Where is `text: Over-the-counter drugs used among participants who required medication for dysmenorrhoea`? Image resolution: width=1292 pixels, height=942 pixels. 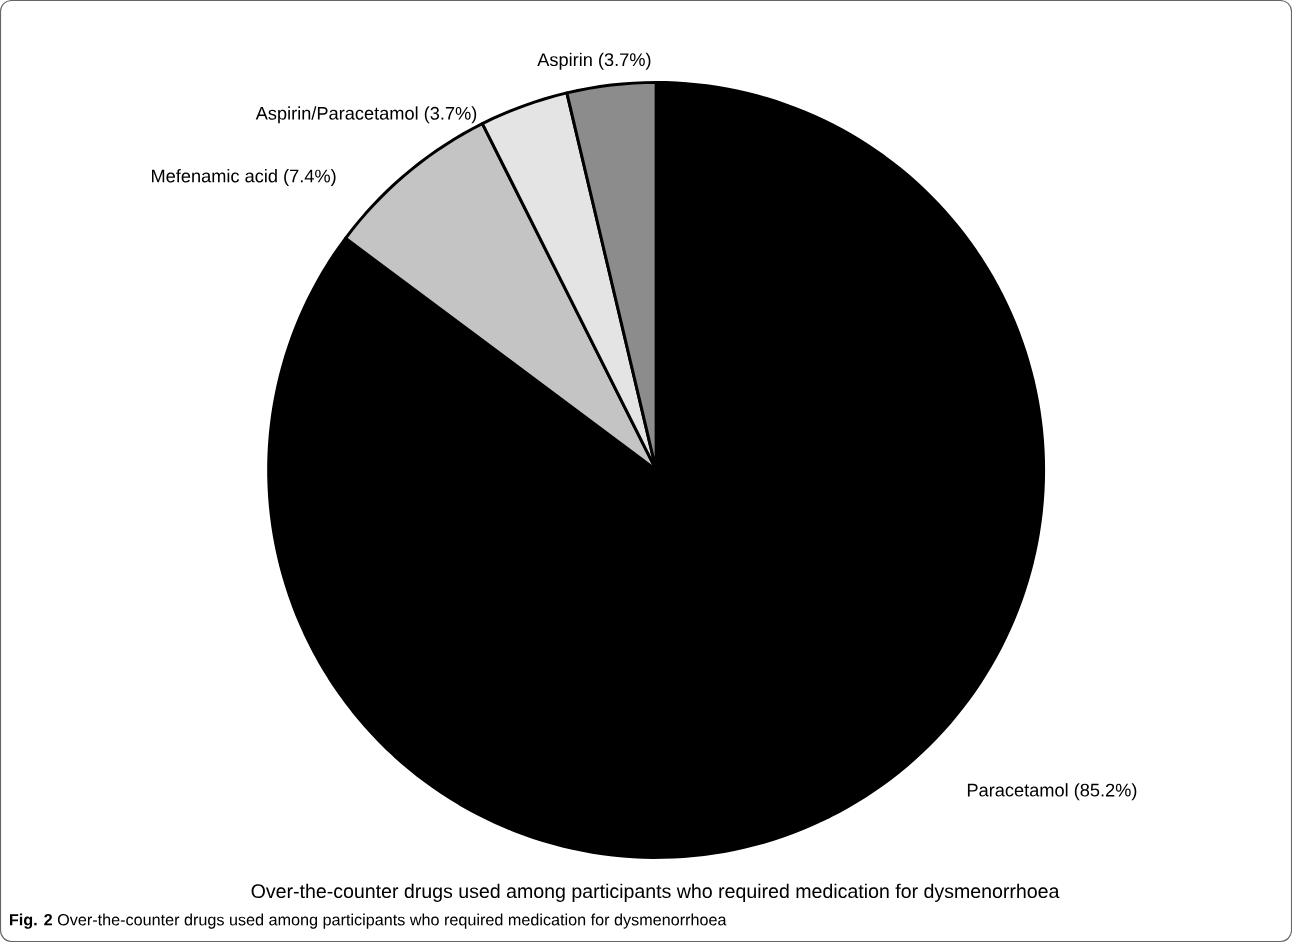 text: Over-the-counter drugs used among participants who required medication for dysmenorrhoea is located at coordinates (655, 892).